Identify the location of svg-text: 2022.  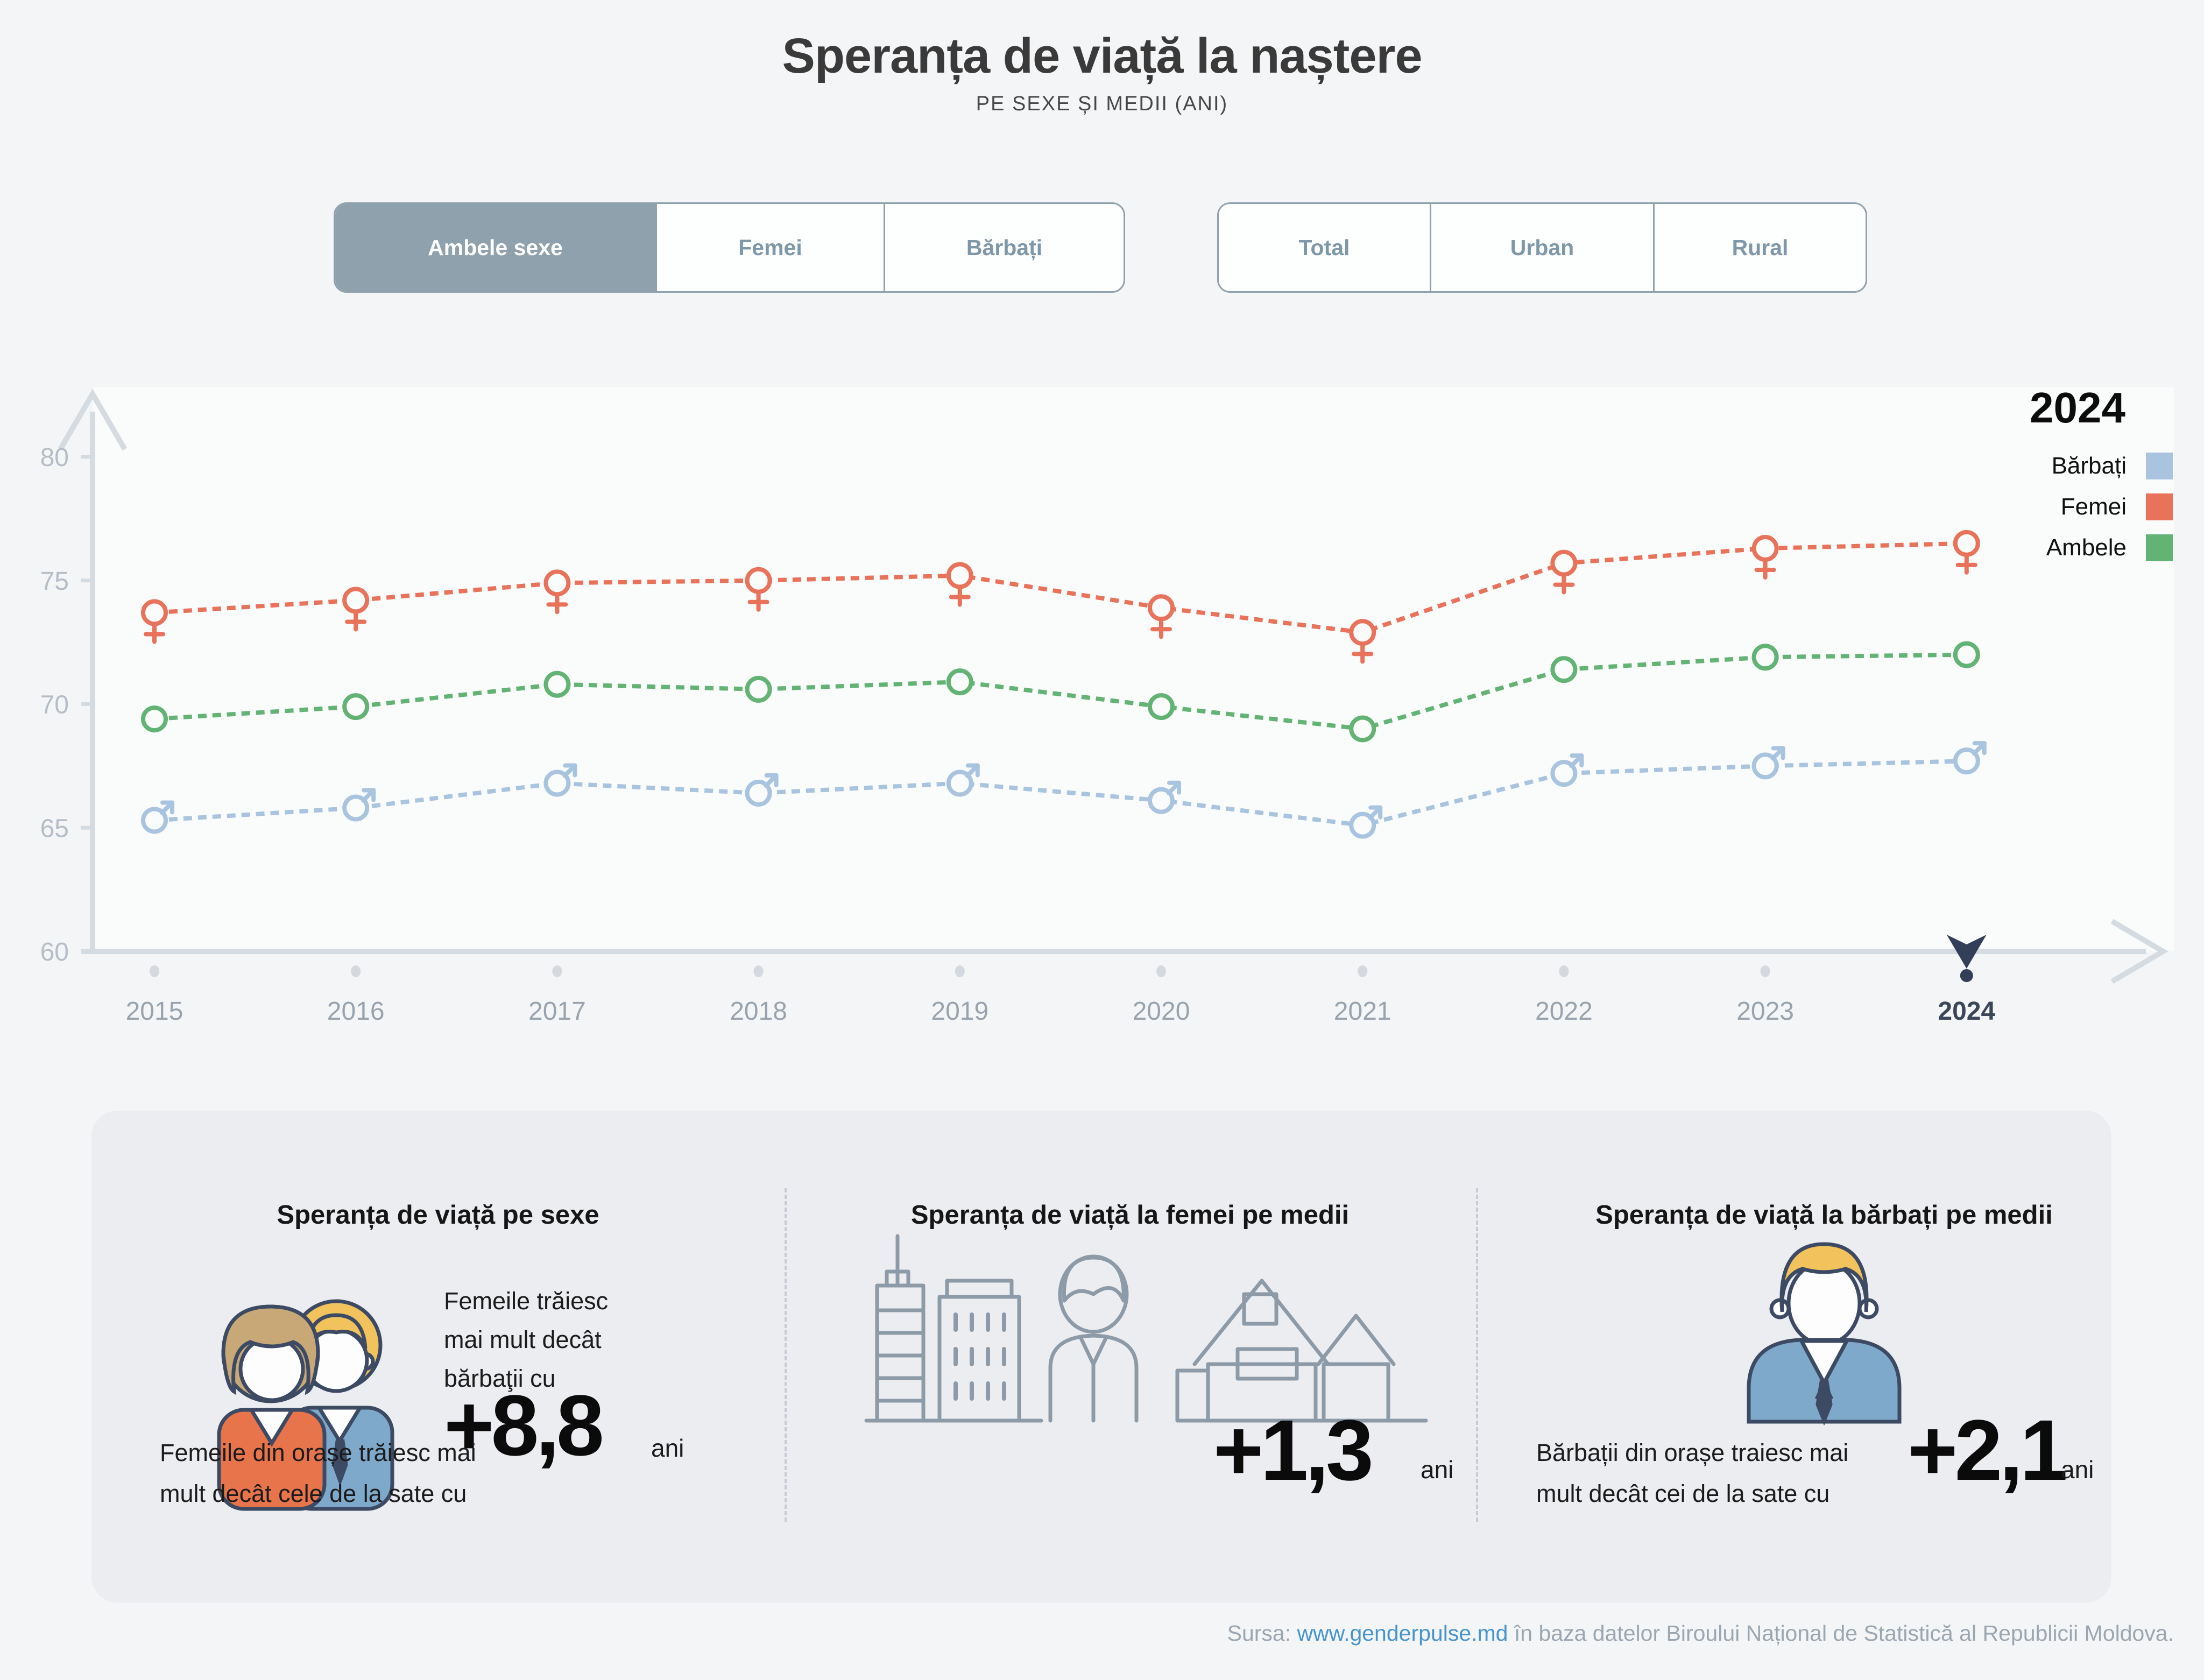
(1564, 1011).